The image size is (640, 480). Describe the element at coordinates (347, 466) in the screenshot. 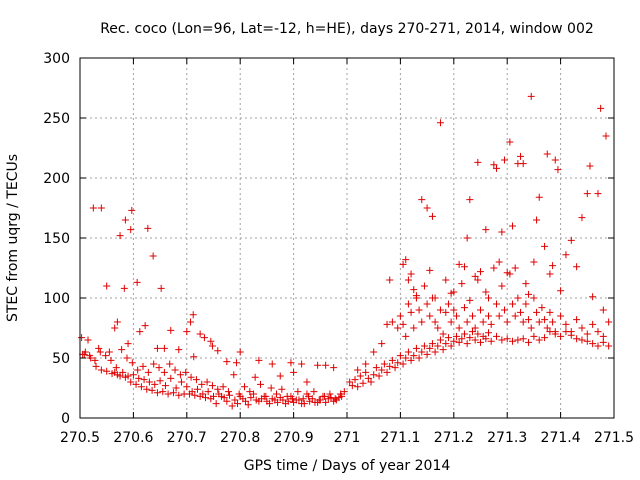

I see `x-axis-label: GPS time / Days of year 2014` at that location.